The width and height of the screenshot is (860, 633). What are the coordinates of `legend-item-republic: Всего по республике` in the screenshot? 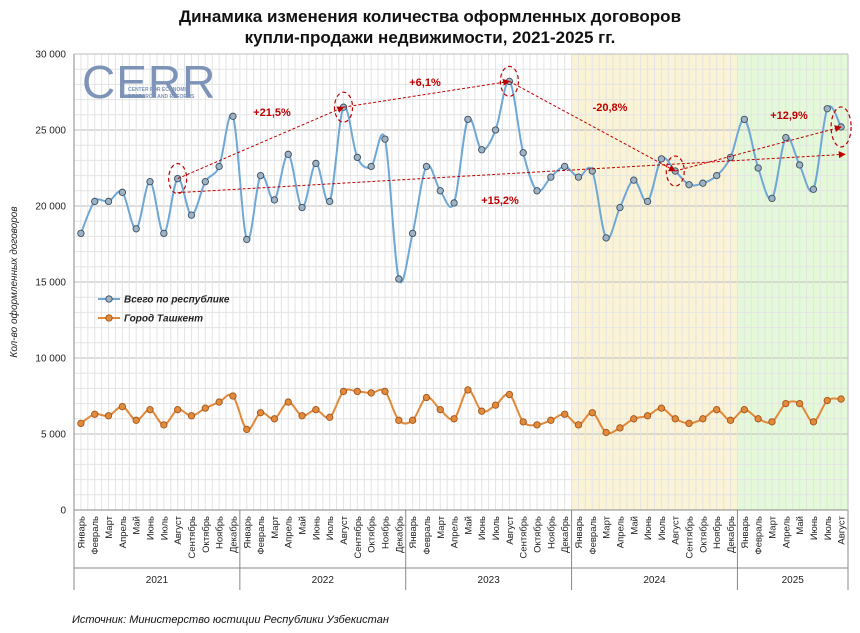 It's located at (164, 300).